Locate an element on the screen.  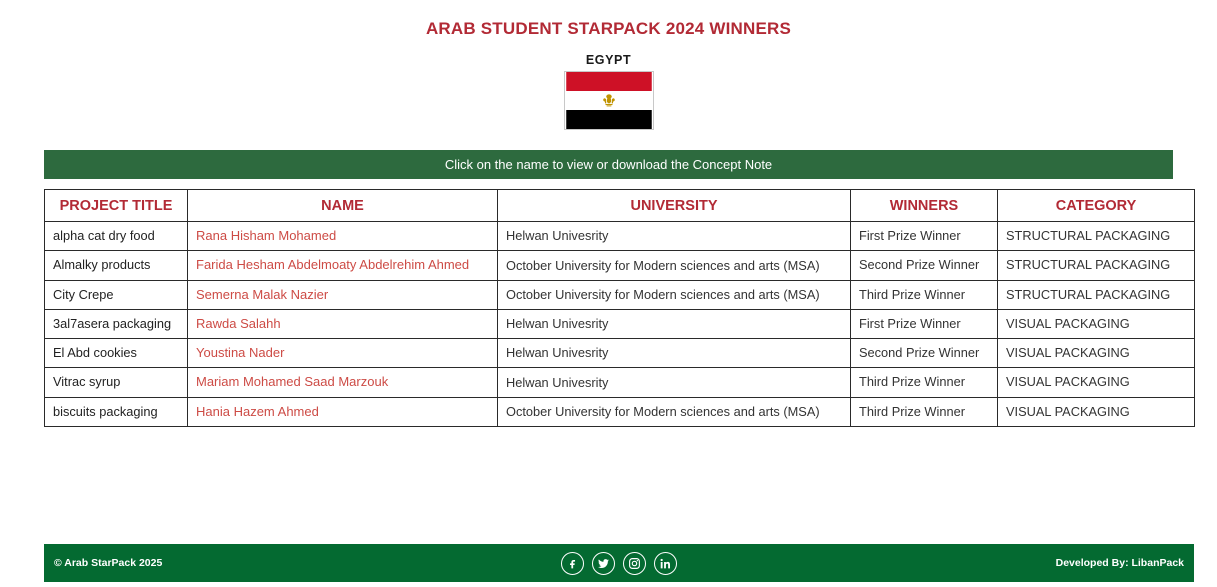
winner-project-title: biscuits packaging is located at coordinates (116, 411).